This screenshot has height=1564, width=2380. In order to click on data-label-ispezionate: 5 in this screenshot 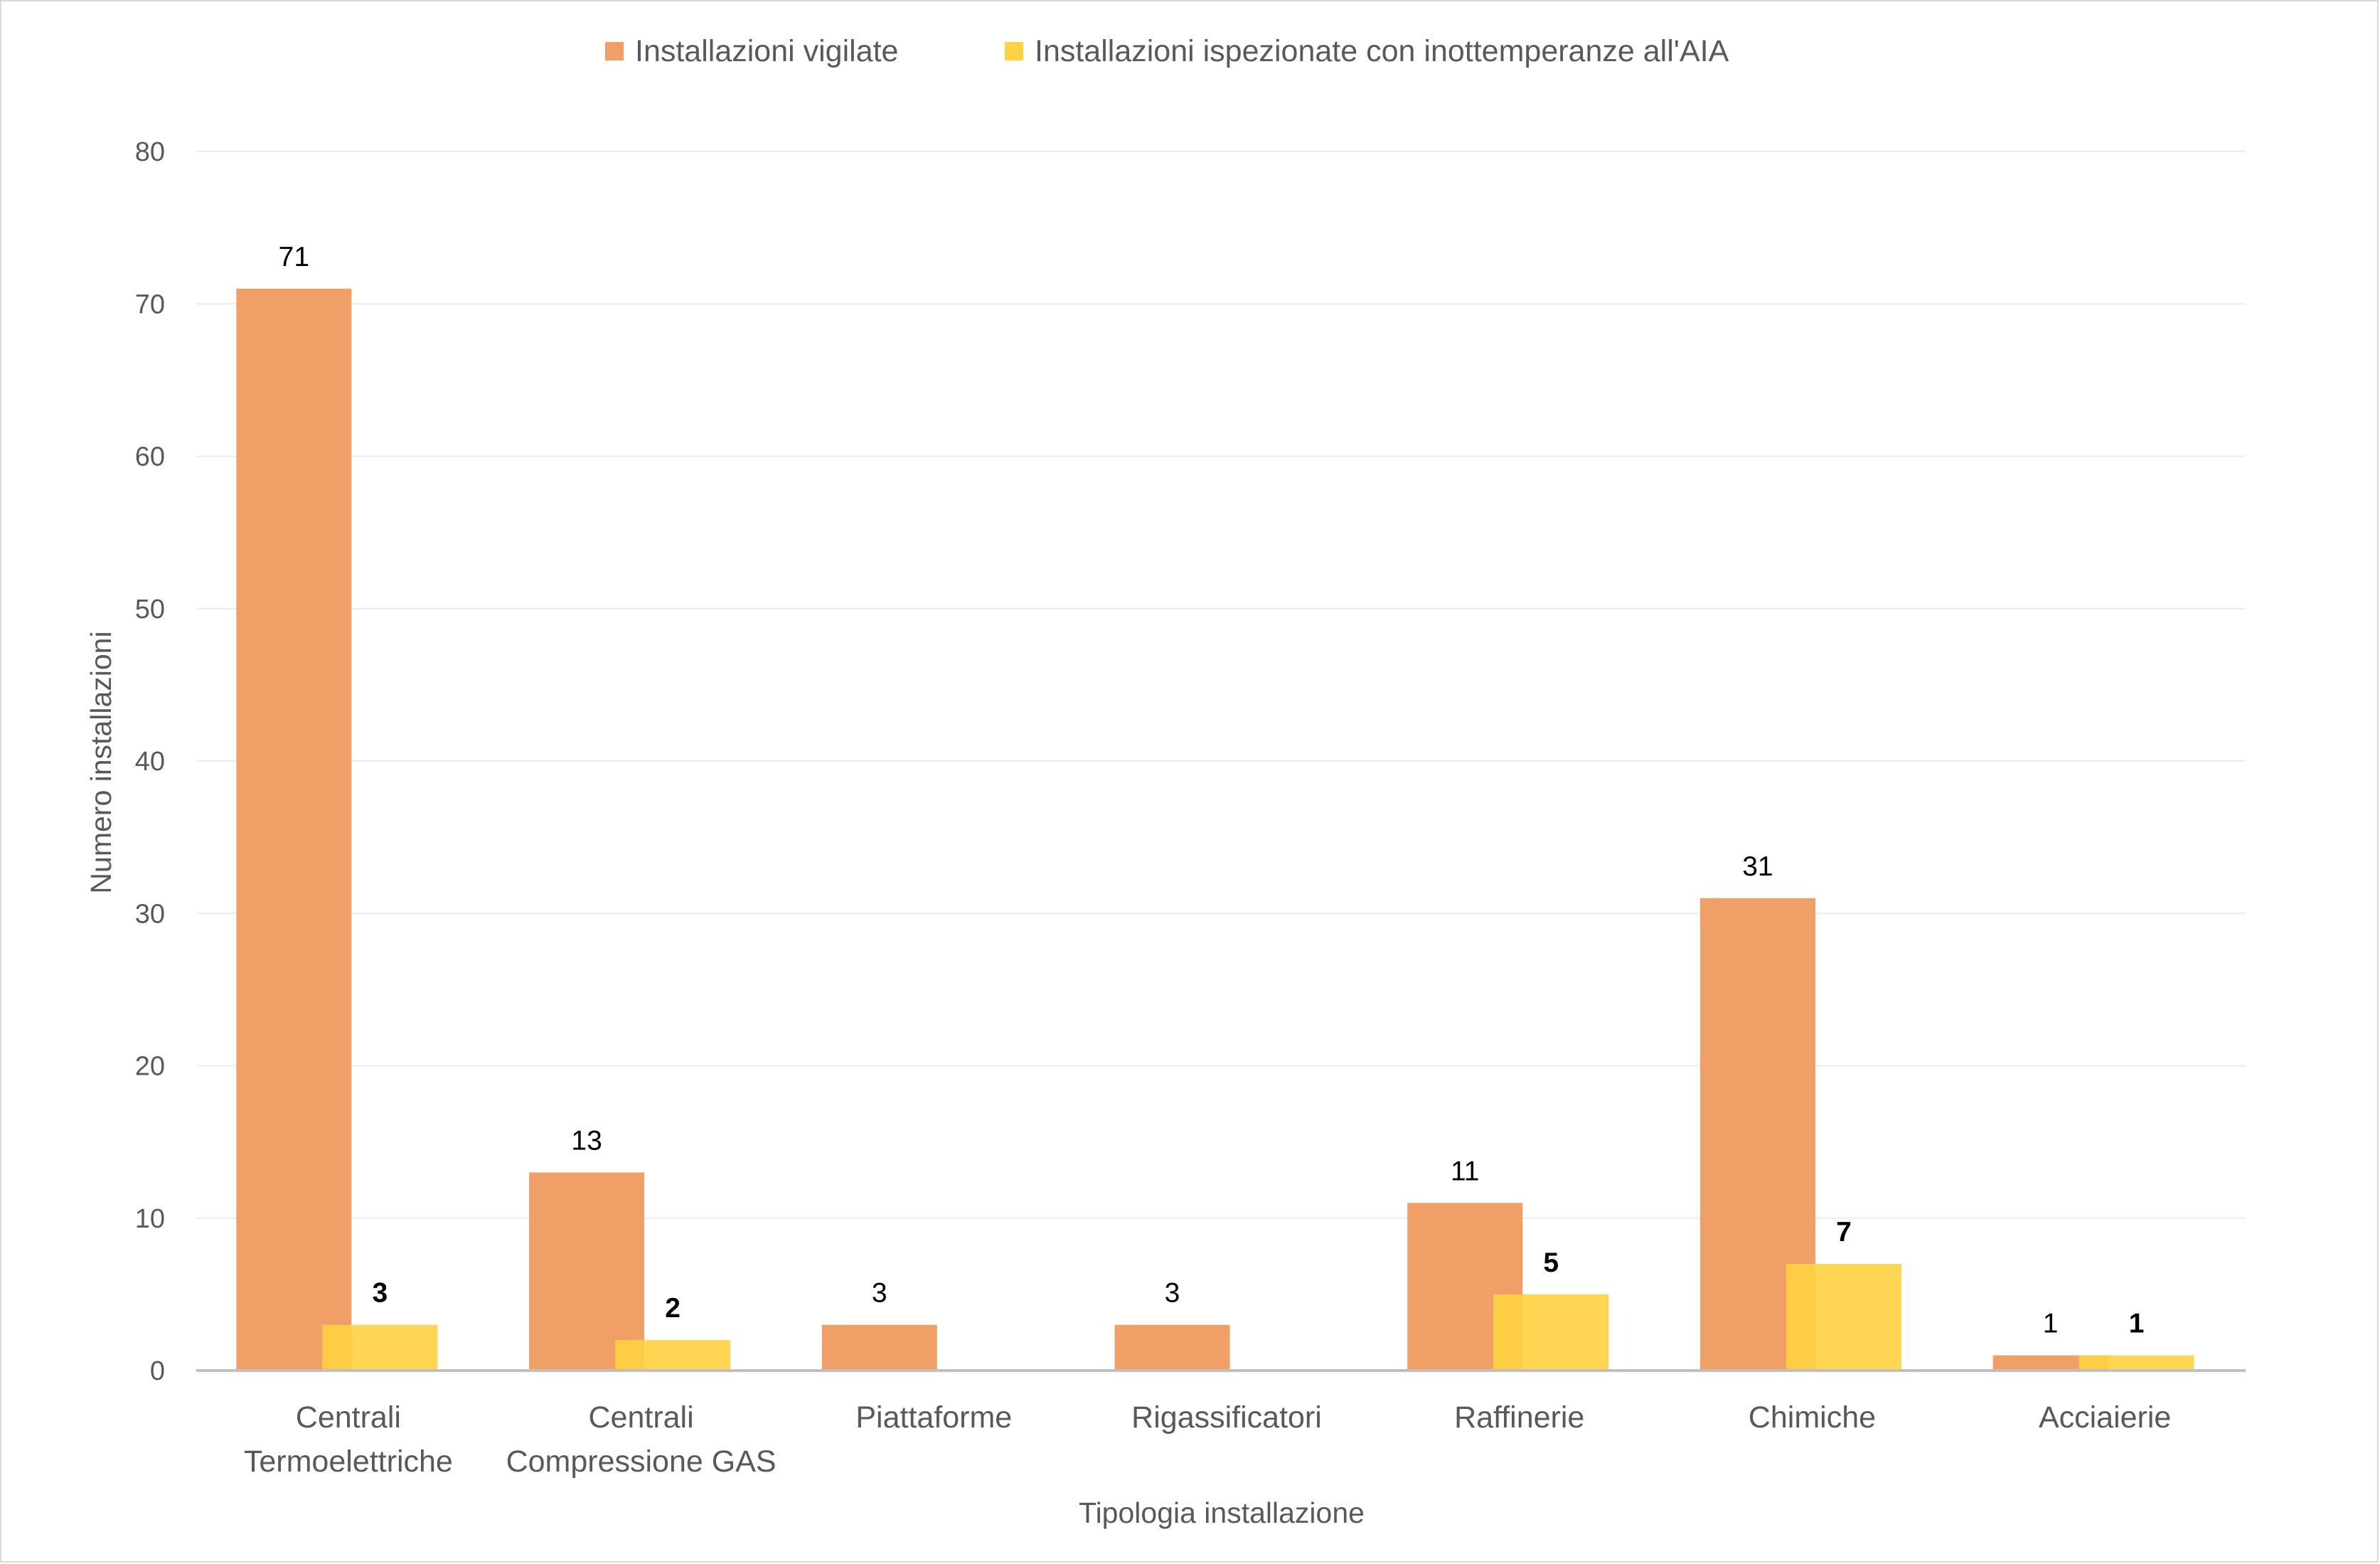, I will do `click(1551, 1263)`.